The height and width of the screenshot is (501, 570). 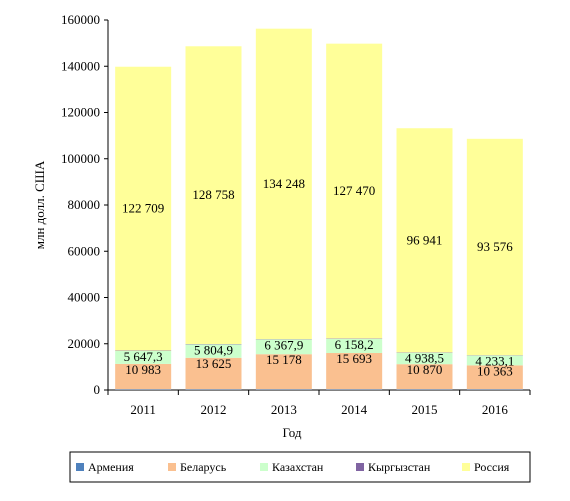 What do you see at coordinates (143, 409) in the screenshot?
I see `x-tick-label: 2011` at bounding box center [143, 409].